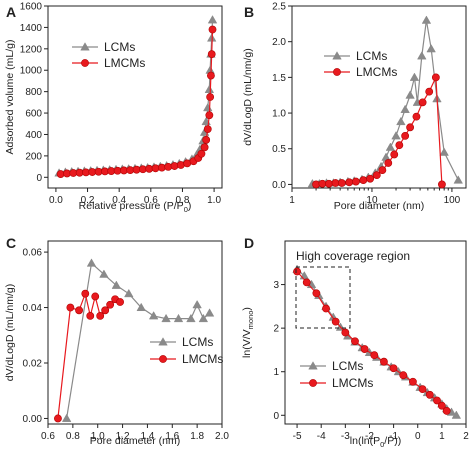 The height and width of the screenshot is (457, 474). I want to click on y-tick-label-a: 1000, so click(31, 71).